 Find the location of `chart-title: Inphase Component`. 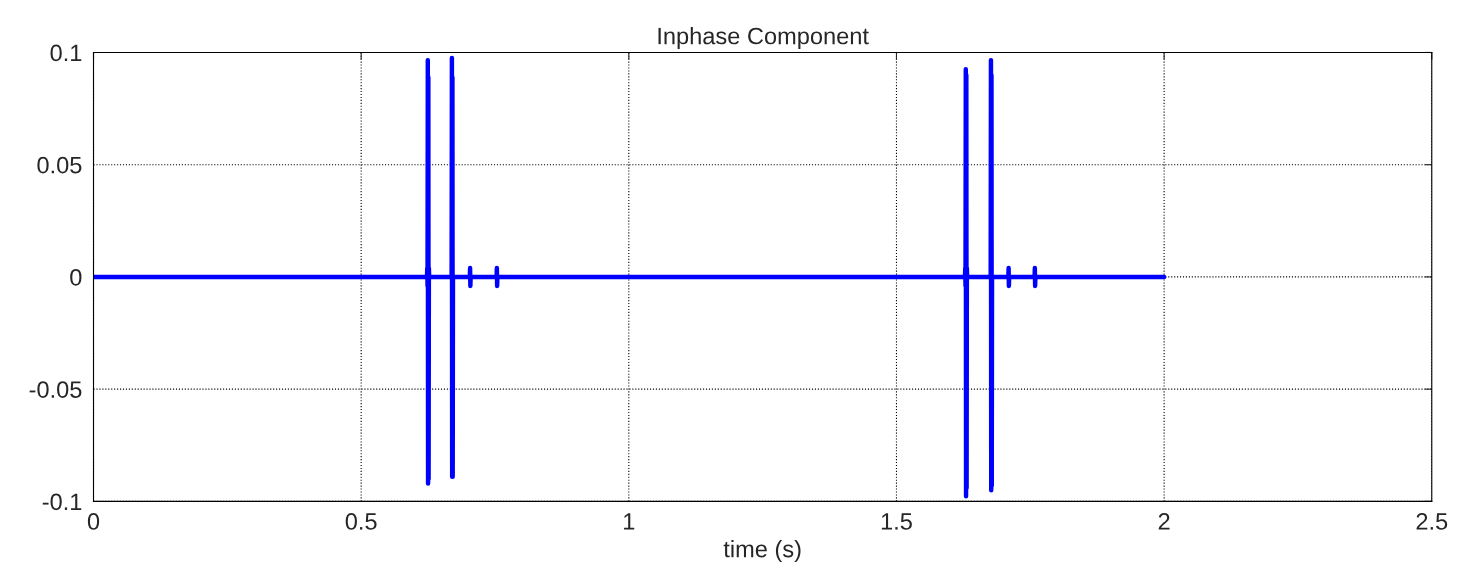

chart-title: Inphase Component is located at coordinates (763, 38).